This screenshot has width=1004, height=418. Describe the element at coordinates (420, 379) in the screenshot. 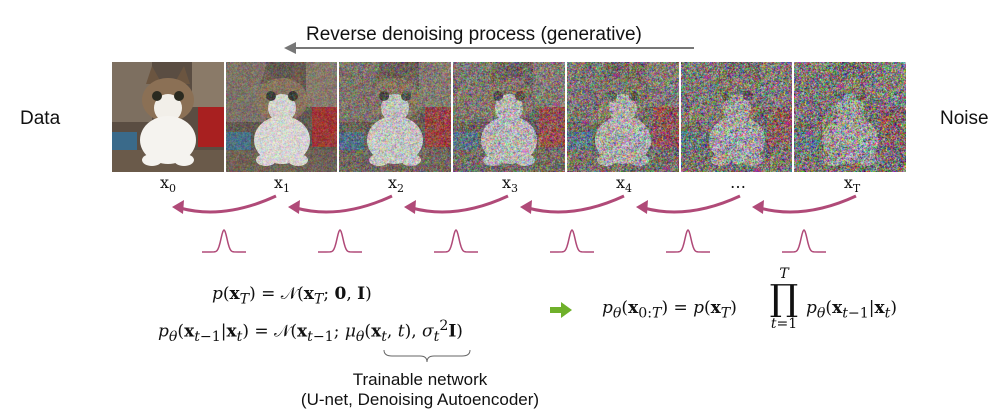

I see `caption-line1: Trainable network` at that location.